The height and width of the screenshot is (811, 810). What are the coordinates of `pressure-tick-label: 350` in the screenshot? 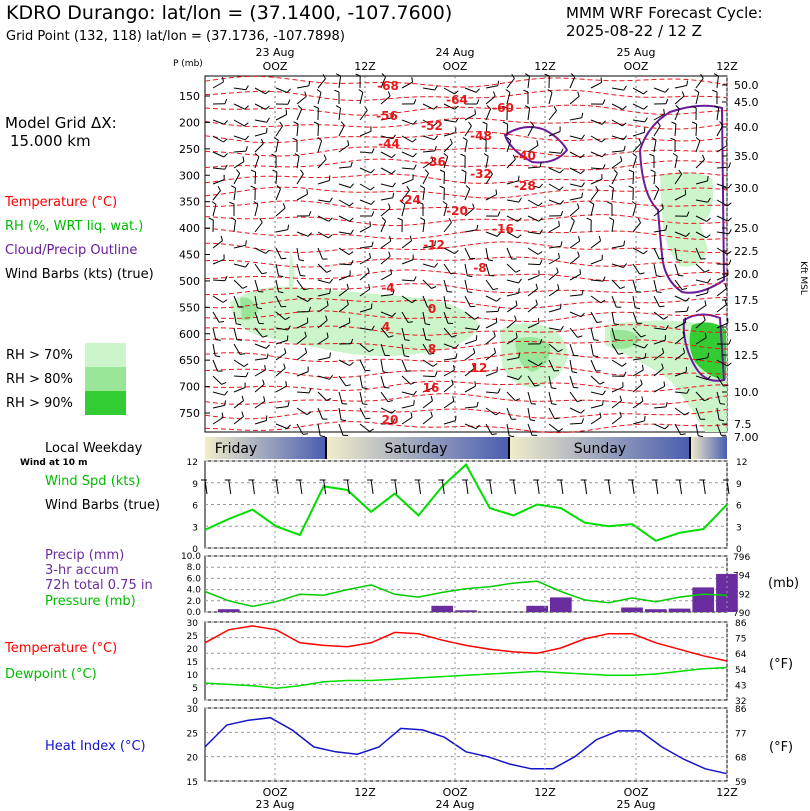 It's located at (189, 202).